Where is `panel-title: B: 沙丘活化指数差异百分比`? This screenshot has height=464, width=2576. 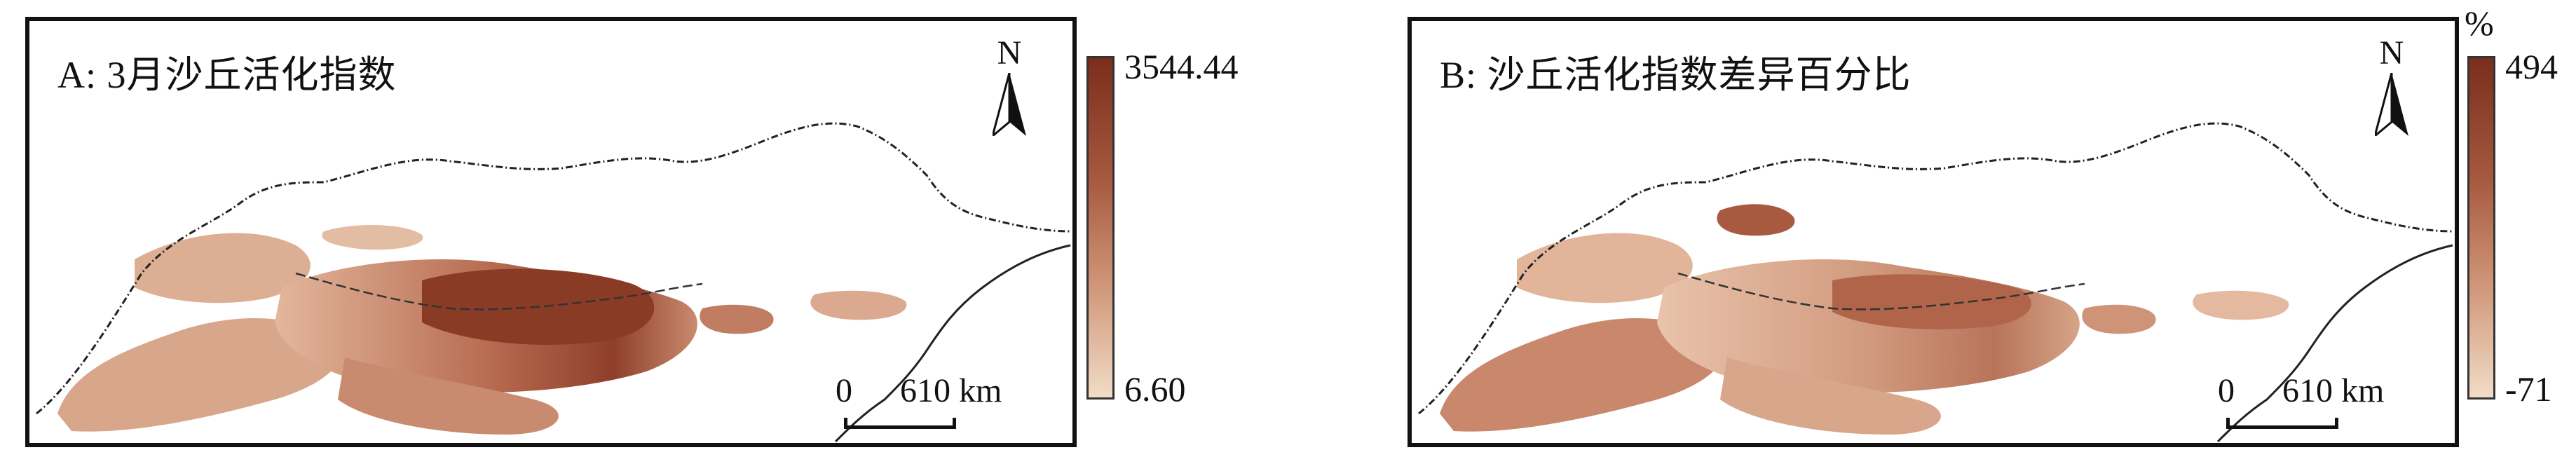 panel-title: B: 沙丘活化指数差异百分比 is located at coordinates (1676, 75).